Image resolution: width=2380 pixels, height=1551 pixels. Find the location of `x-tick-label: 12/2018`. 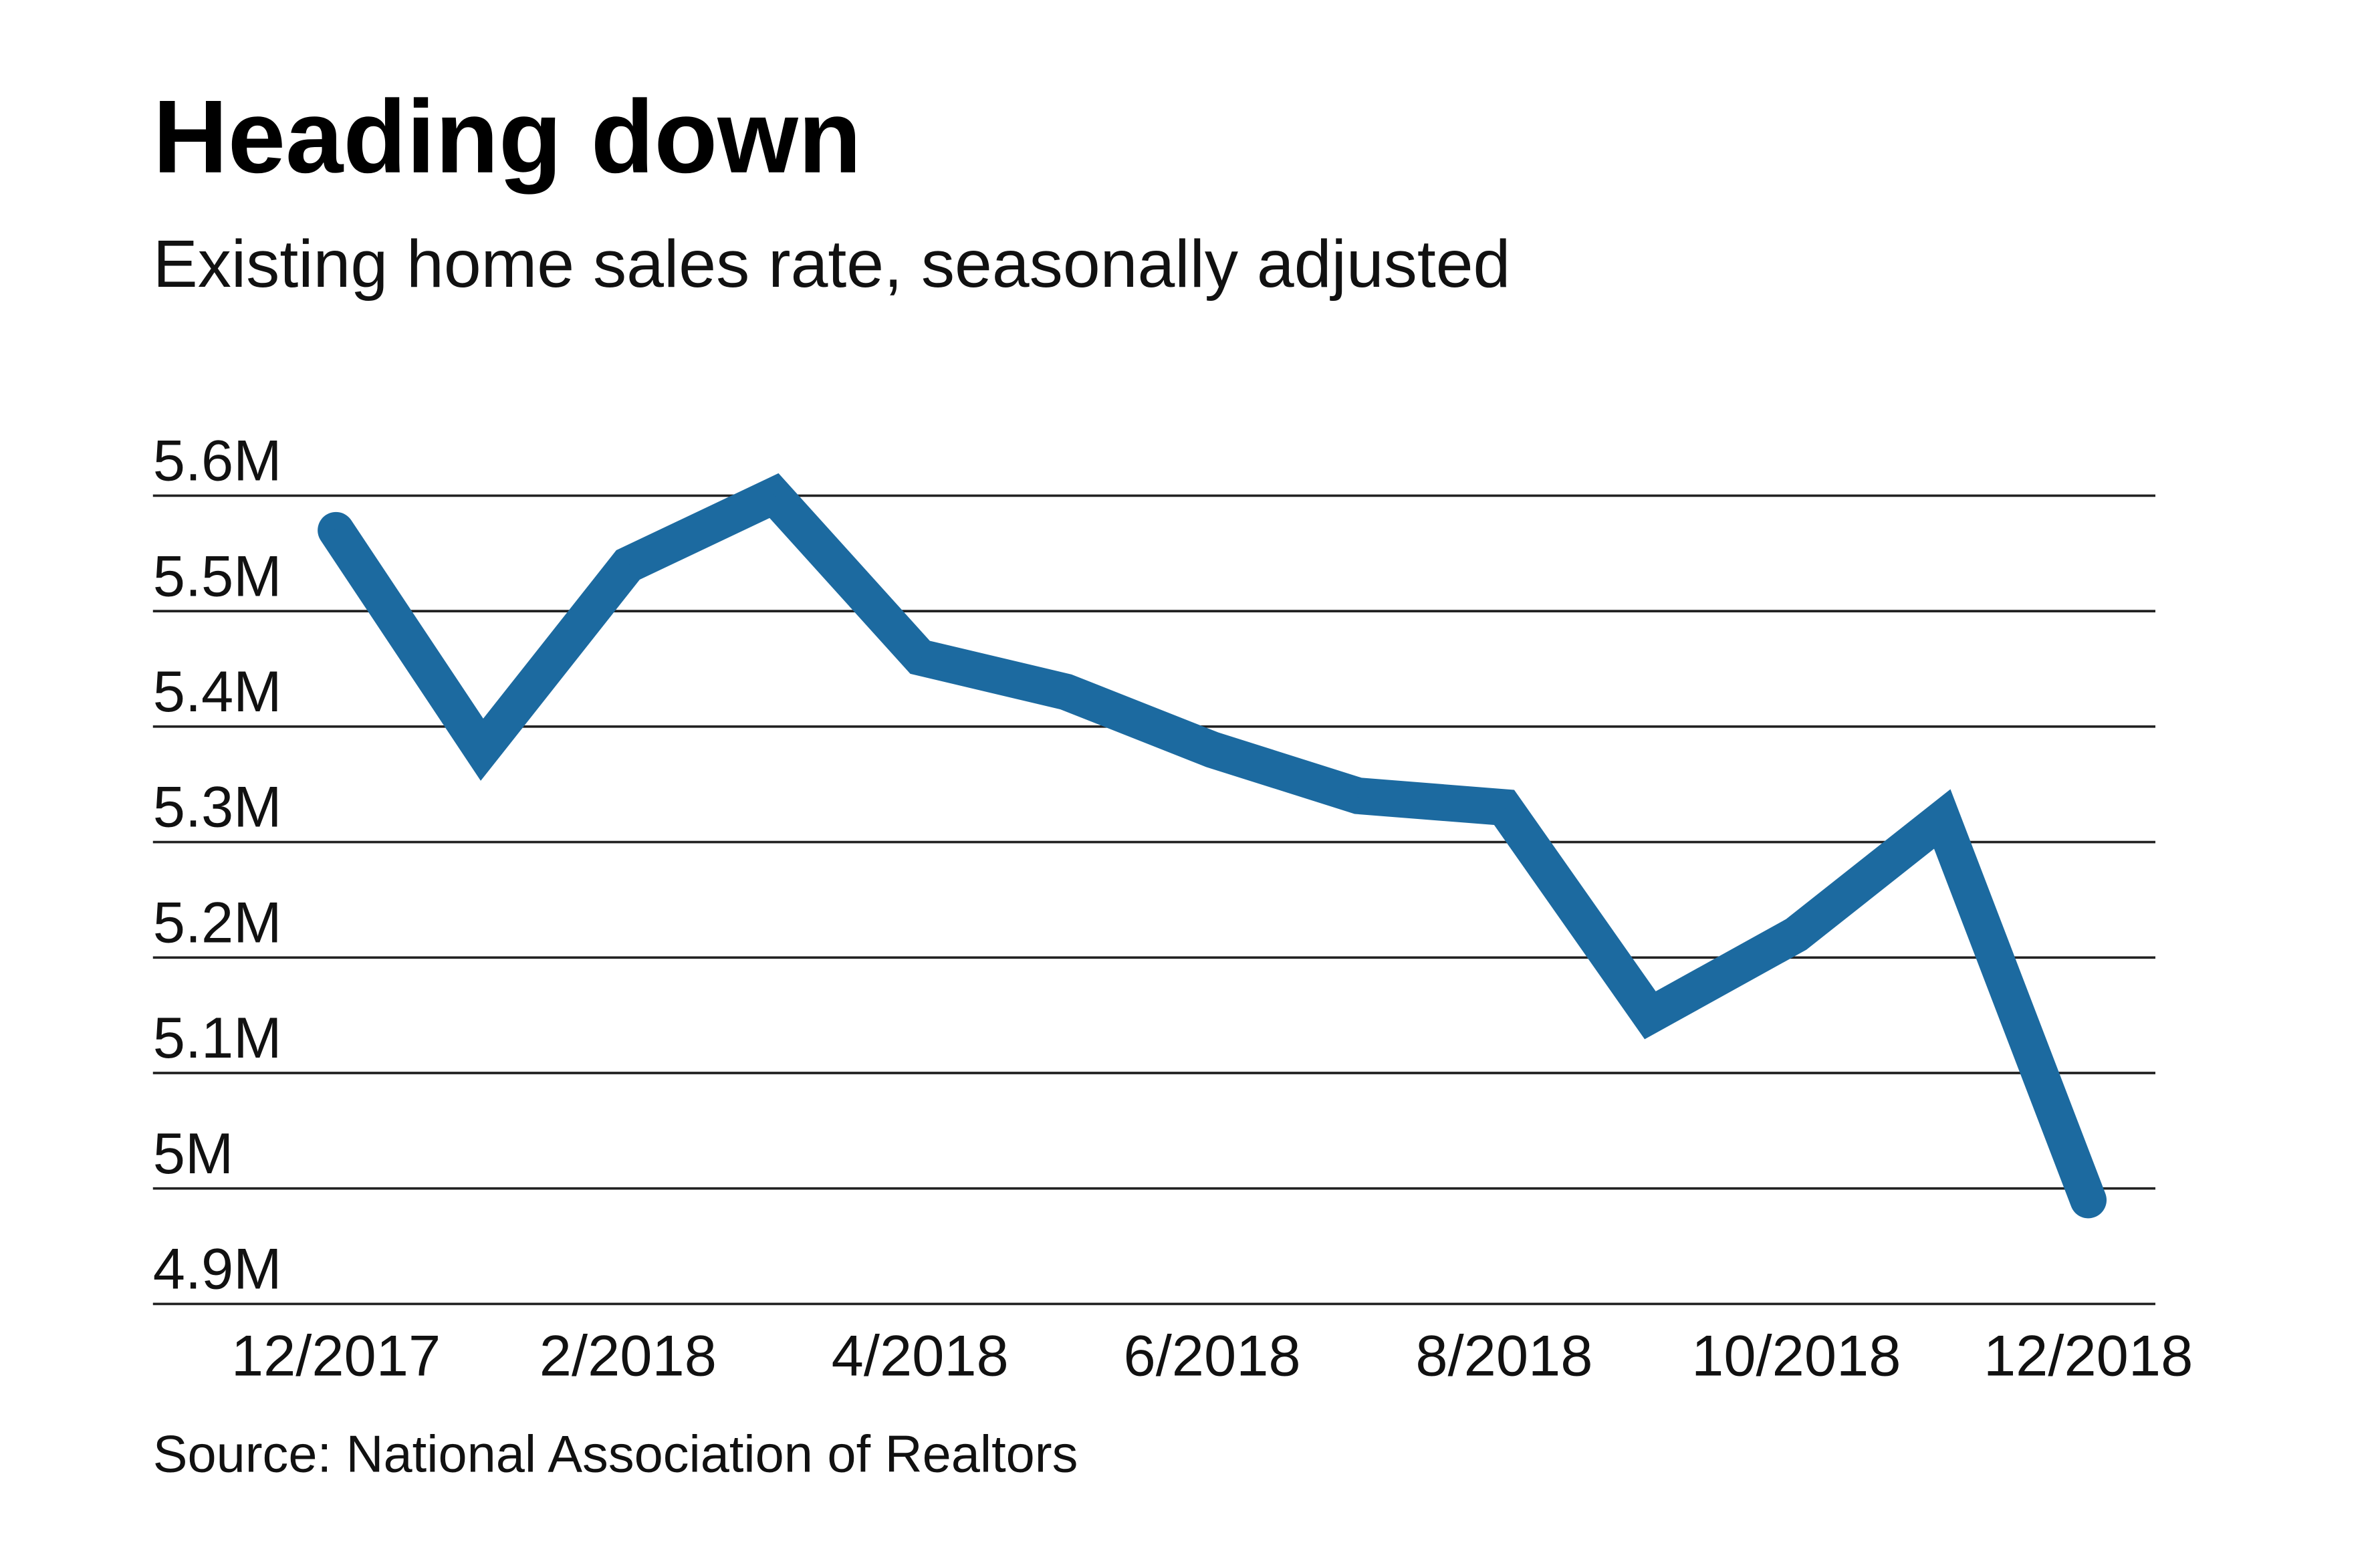

x-tick-label: 12/2018 is located at coordinates (2088, 1356).